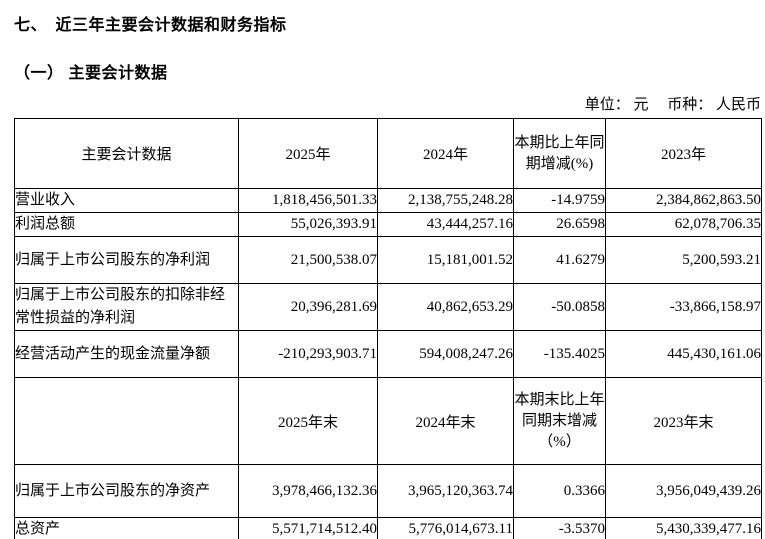  I want to click on value-change: -14.9759, so click(559, 200).